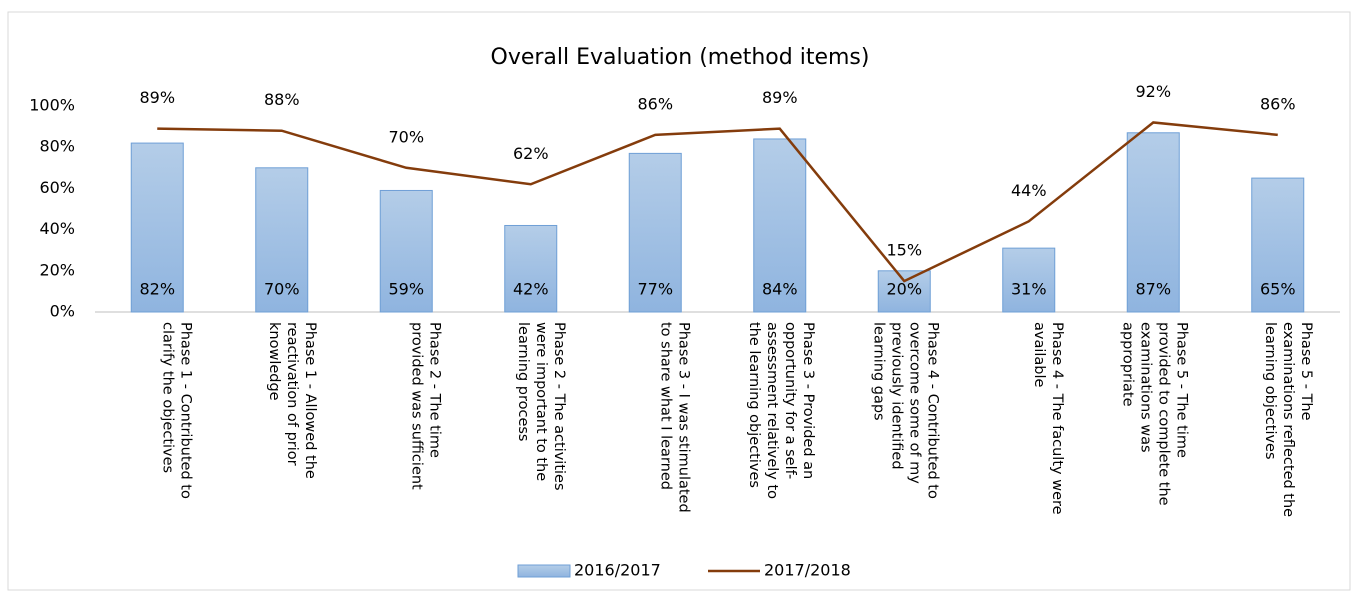 This screenshot has width=1359, height=598. I want to click on bar-value-label: 70%, so click(282, 289).